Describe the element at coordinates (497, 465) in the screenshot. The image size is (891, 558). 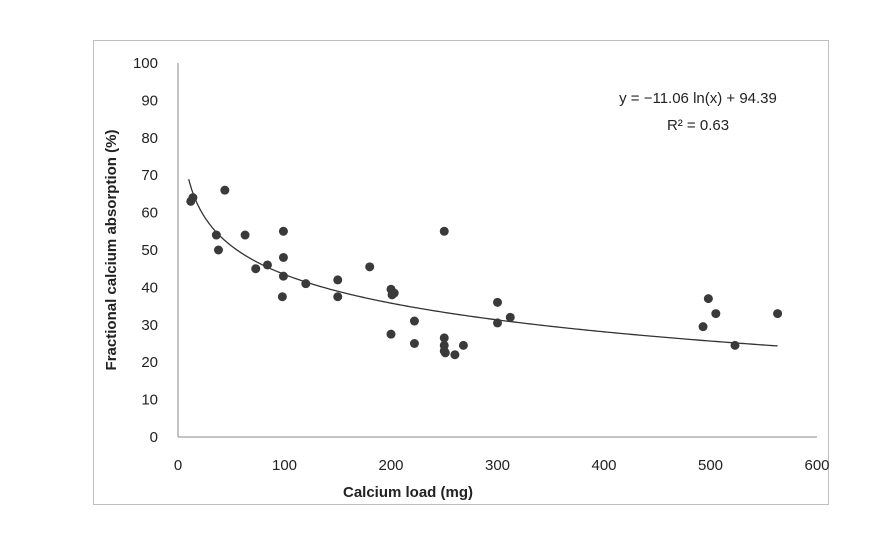
I see `x-tick-label: 300` at that location.